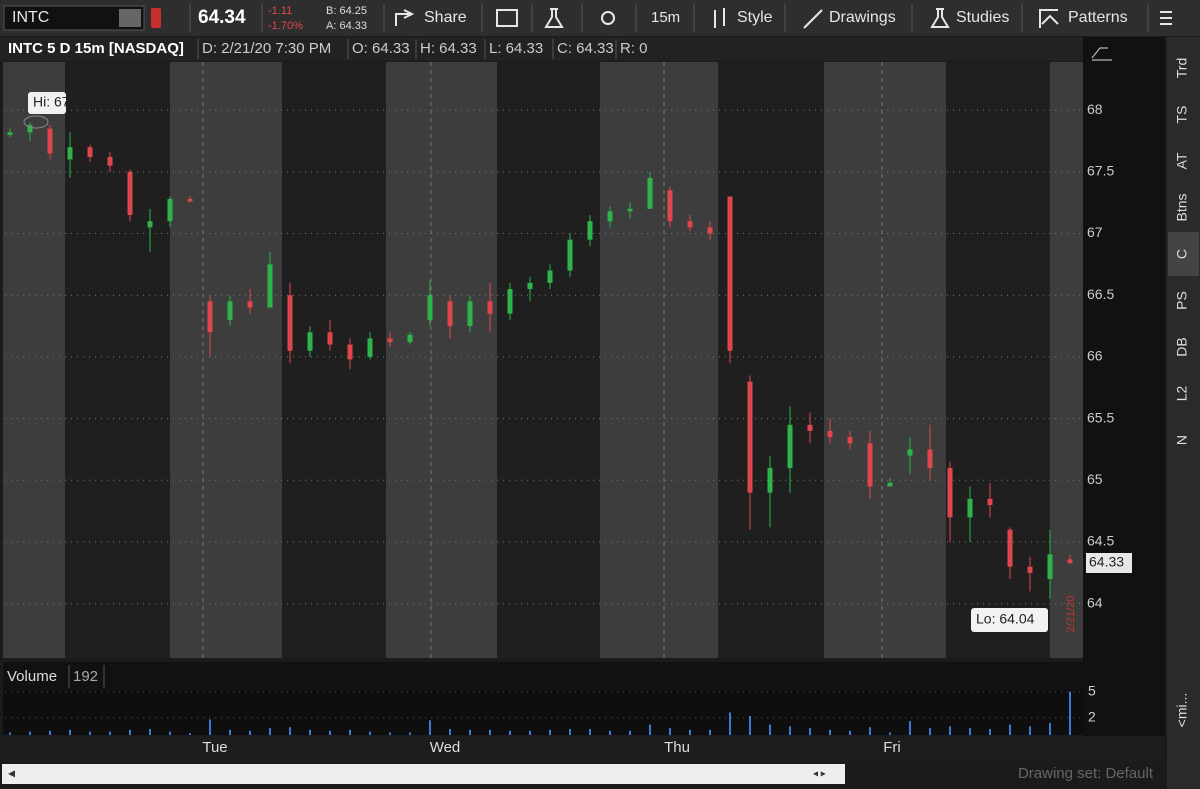 Image resolution: width=1200 pixels, height=789 pixels. I want to click on chart-info: L: 64.33, so click(516, 48).